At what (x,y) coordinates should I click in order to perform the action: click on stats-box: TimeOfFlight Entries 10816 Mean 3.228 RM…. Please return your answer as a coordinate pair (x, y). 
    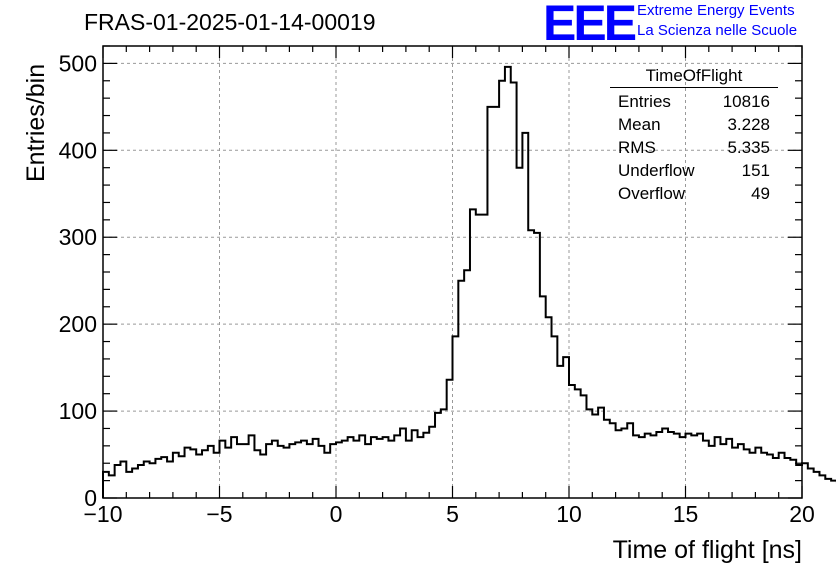
    Looking at the image, I should click on (694, 135).